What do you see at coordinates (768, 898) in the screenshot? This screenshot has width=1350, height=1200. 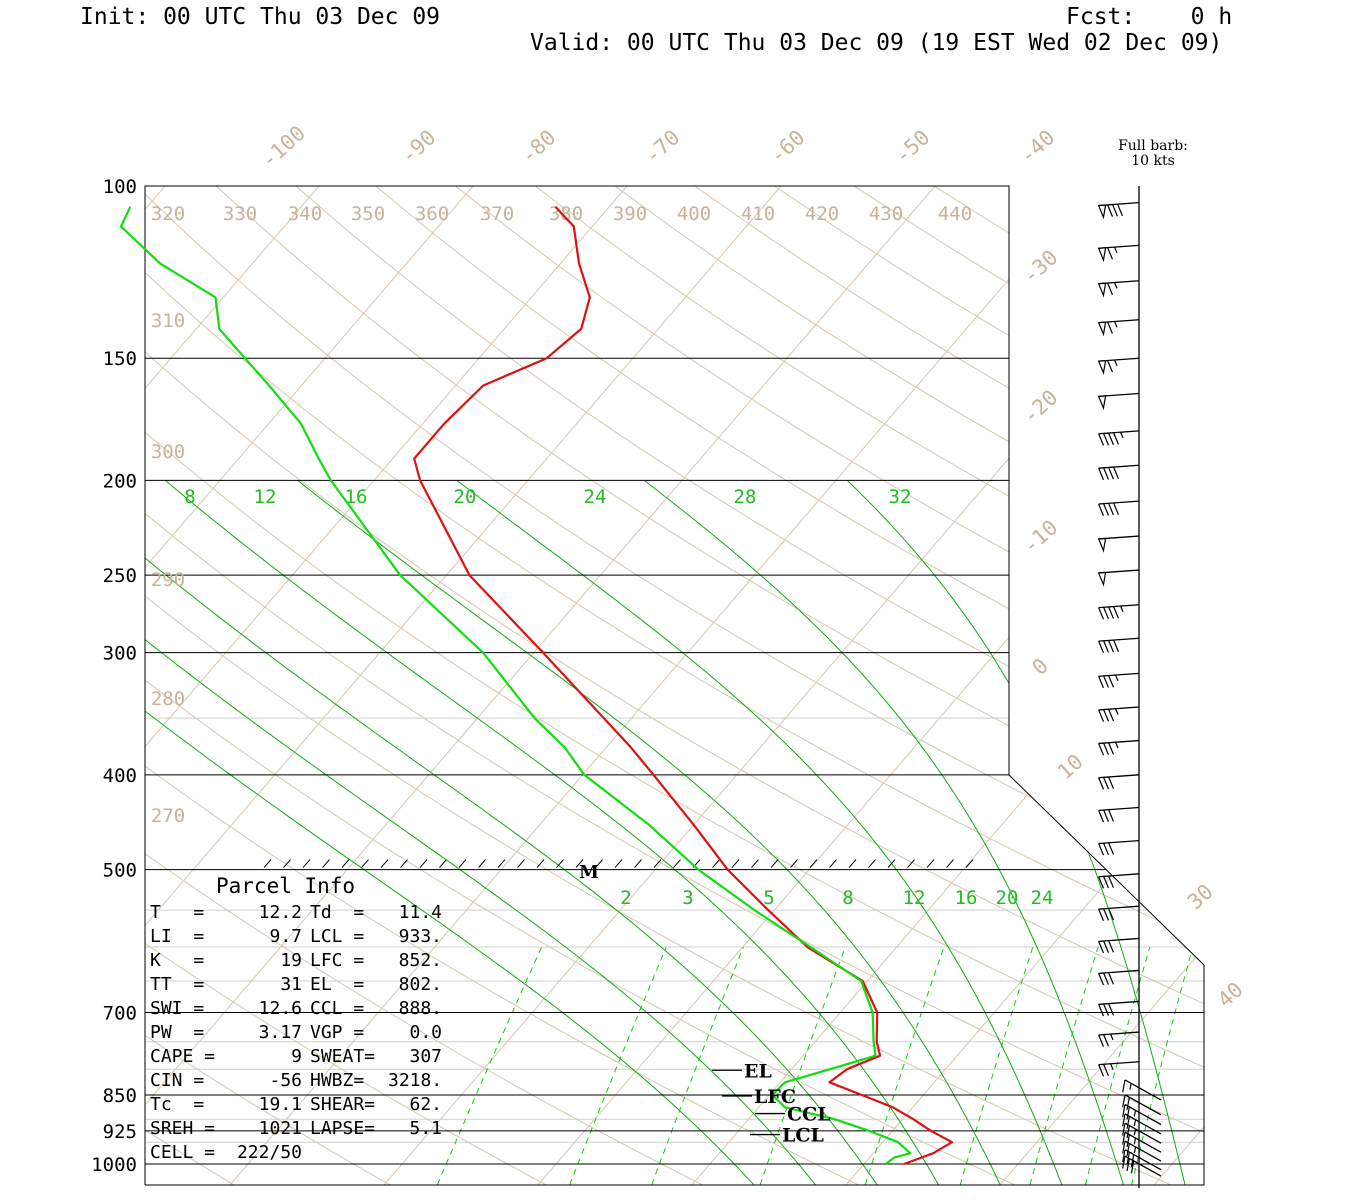 I see `mixing-ratio-label: 5` at bounding box center [768, 898].